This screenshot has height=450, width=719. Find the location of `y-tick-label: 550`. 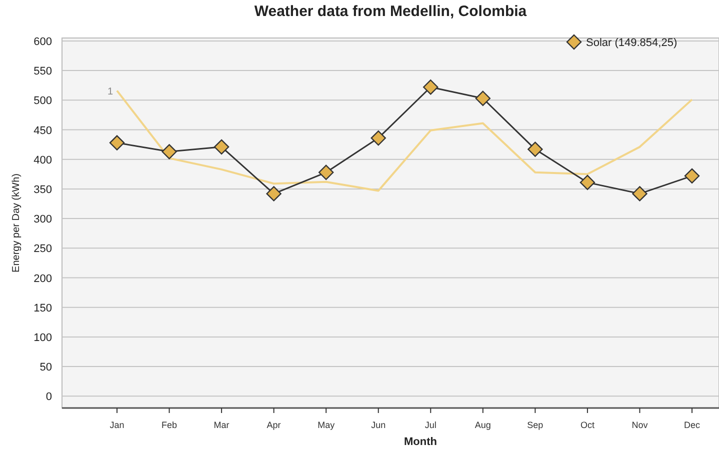

y-tick-label: 550 is located at coordinates (43, 72).